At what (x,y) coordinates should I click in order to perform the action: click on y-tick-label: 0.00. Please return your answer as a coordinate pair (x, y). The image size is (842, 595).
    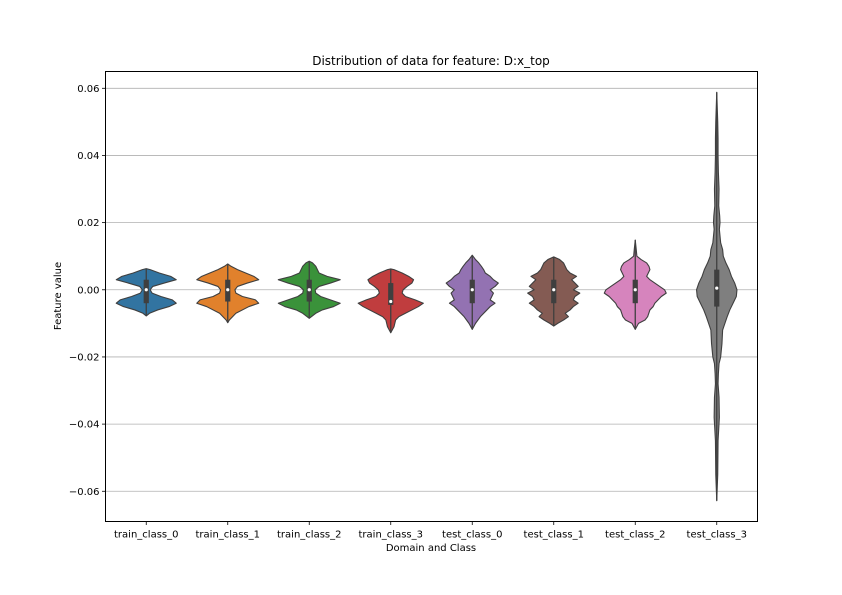
    Looking at the image, I should click on (88, 290).